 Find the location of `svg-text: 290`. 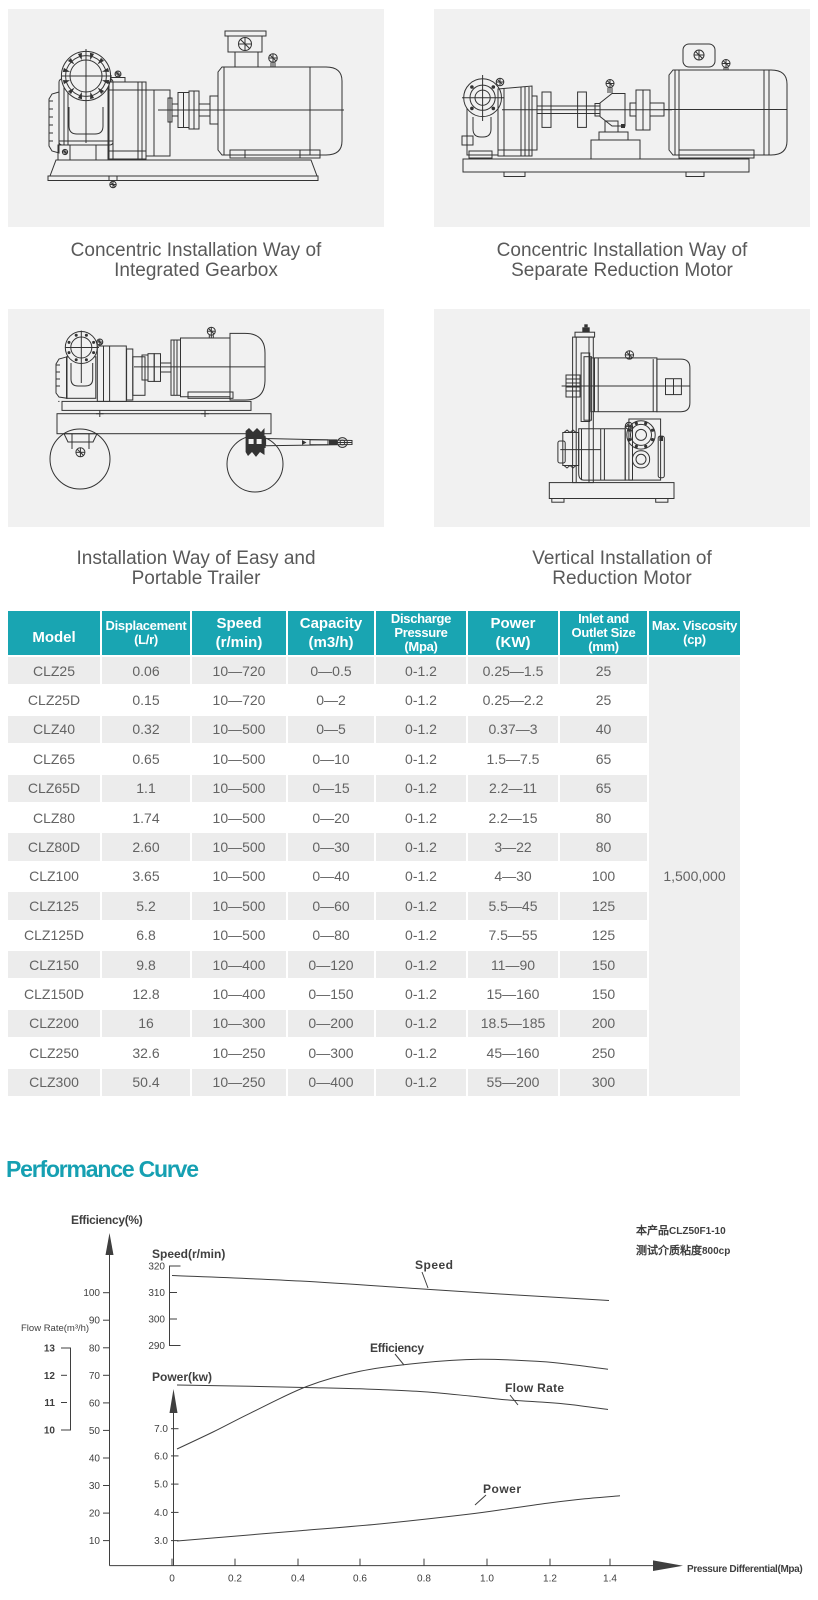

svg-text: 290 is located at coordinates (156, 1346).